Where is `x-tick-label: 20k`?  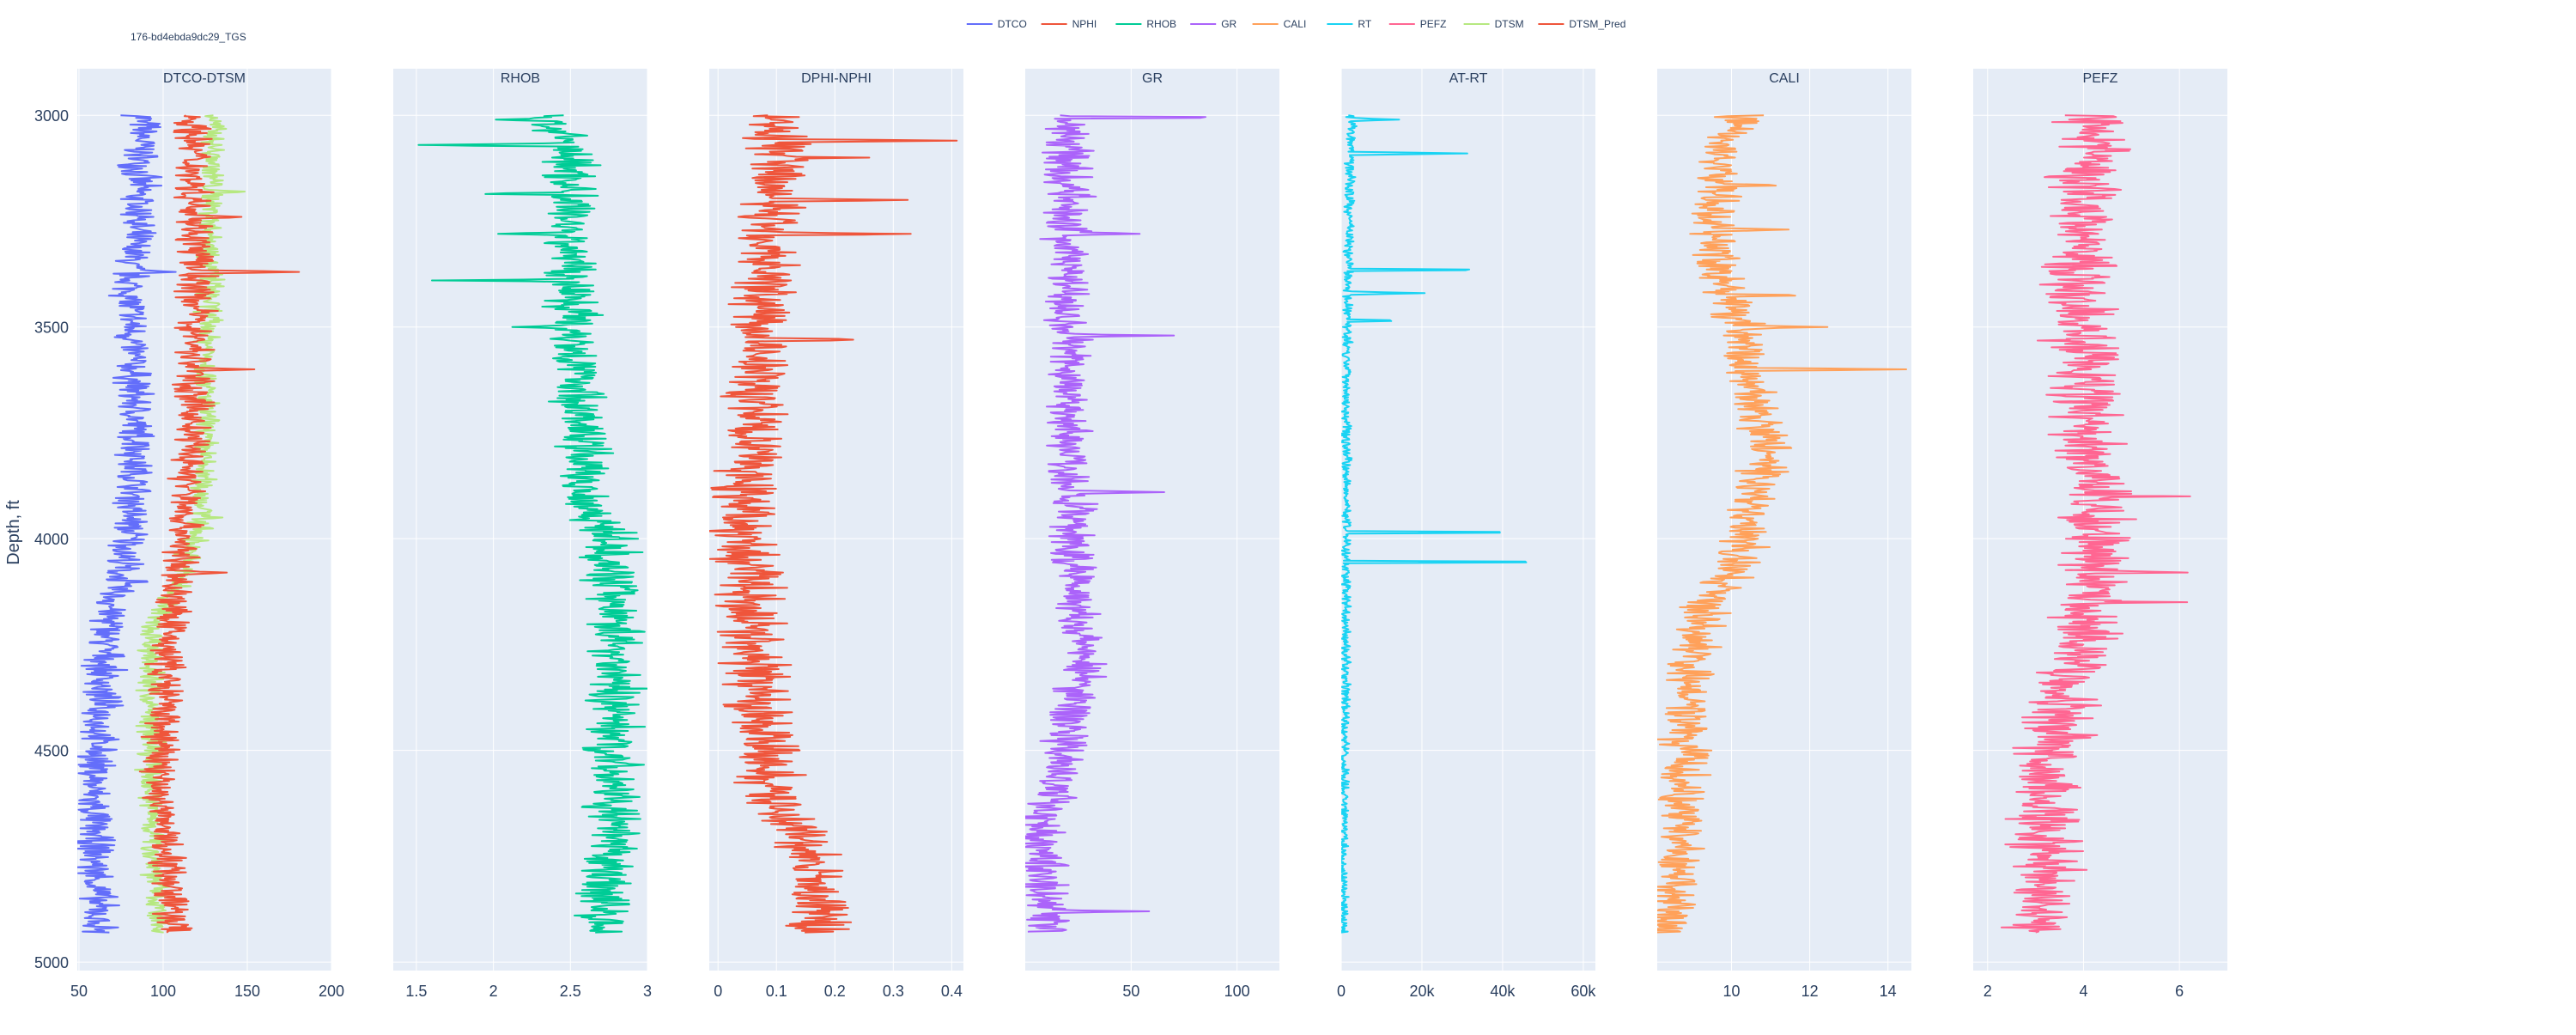 x-tick-label: 20k is located at coordinates (1422, 991).